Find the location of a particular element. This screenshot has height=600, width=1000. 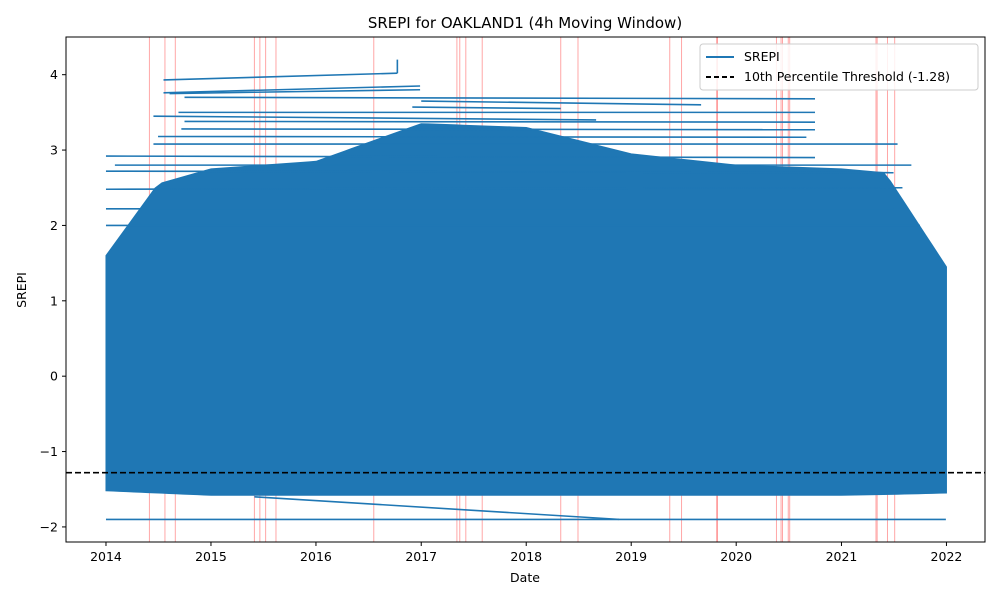

y-tick-label: −2 is located at coordinates (49, 526).